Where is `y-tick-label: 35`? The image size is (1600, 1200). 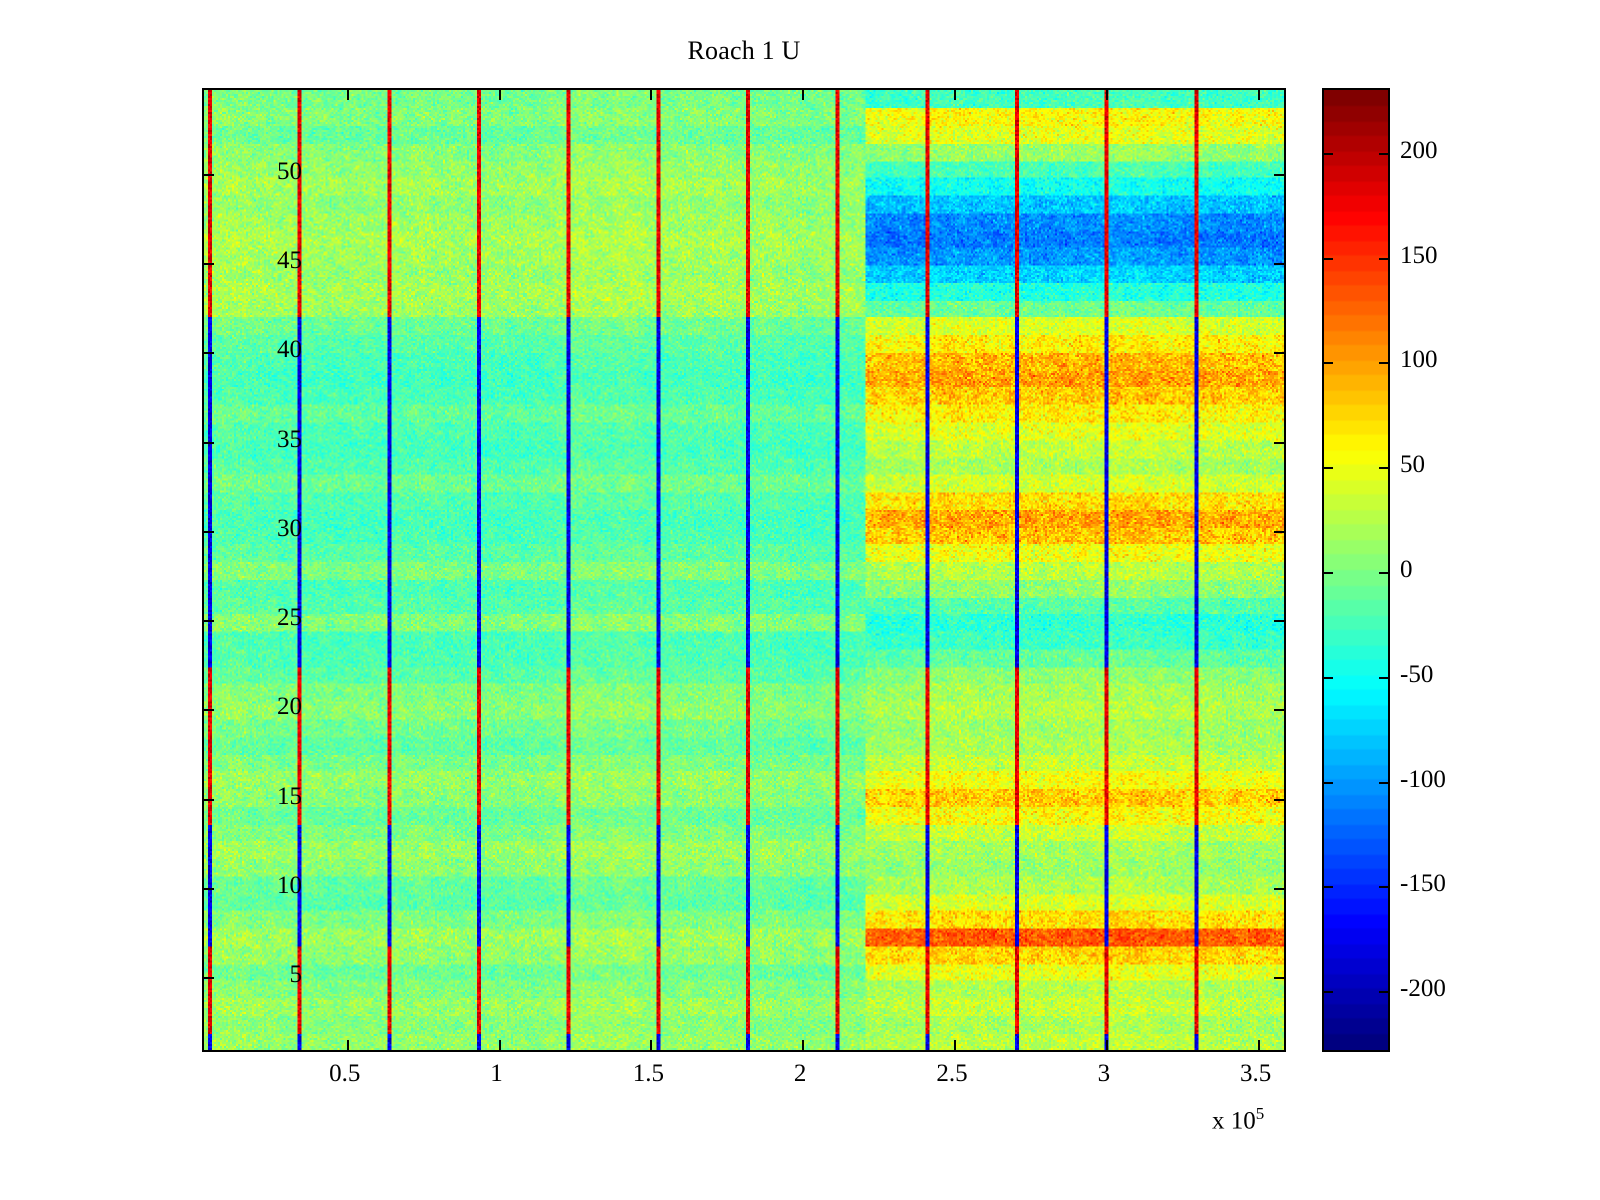 y-tick-label: 35 is located at coordinates (289, 439).